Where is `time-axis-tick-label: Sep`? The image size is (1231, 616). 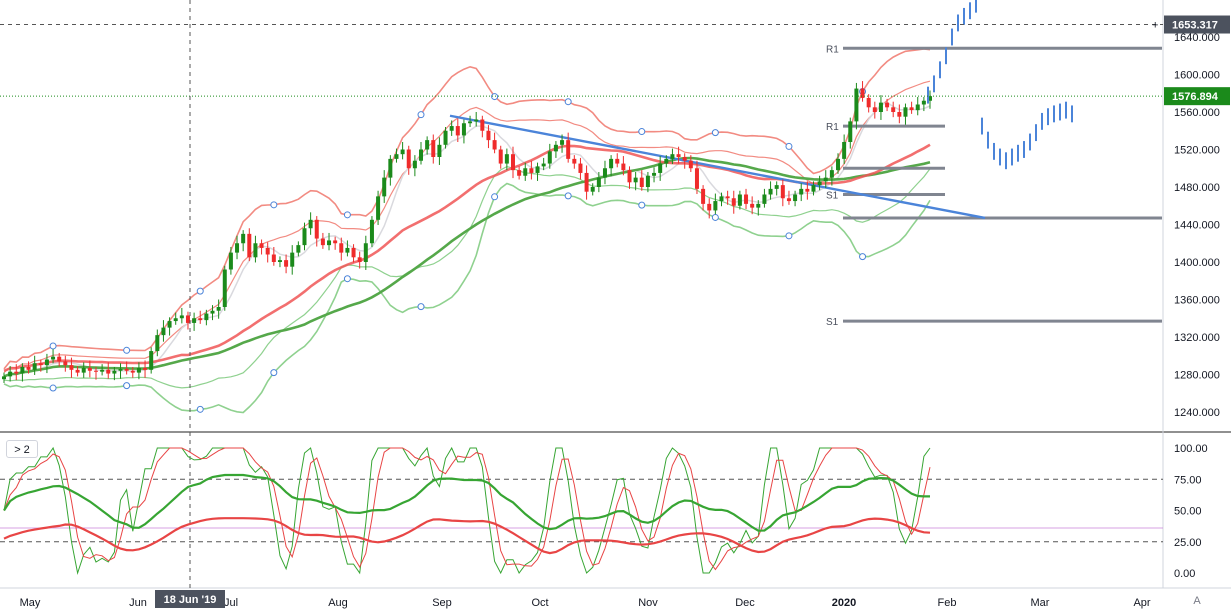
time-axis-tick-label: Sep is located at coordinates (442, 603).